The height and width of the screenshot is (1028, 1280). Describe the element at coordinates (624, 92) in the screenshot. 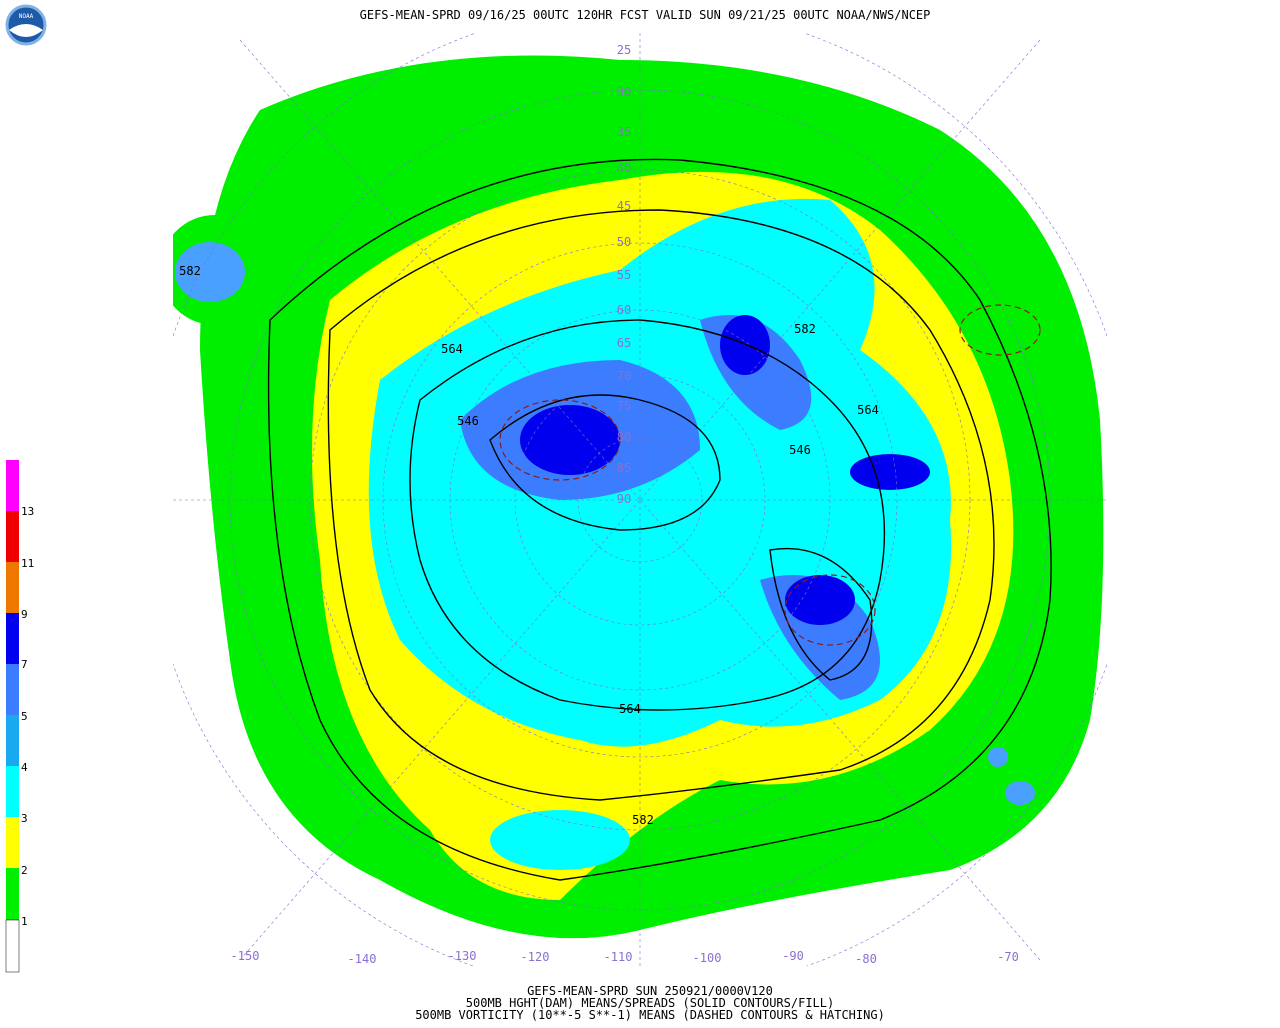

I see `latitude-label: 30` at that location.